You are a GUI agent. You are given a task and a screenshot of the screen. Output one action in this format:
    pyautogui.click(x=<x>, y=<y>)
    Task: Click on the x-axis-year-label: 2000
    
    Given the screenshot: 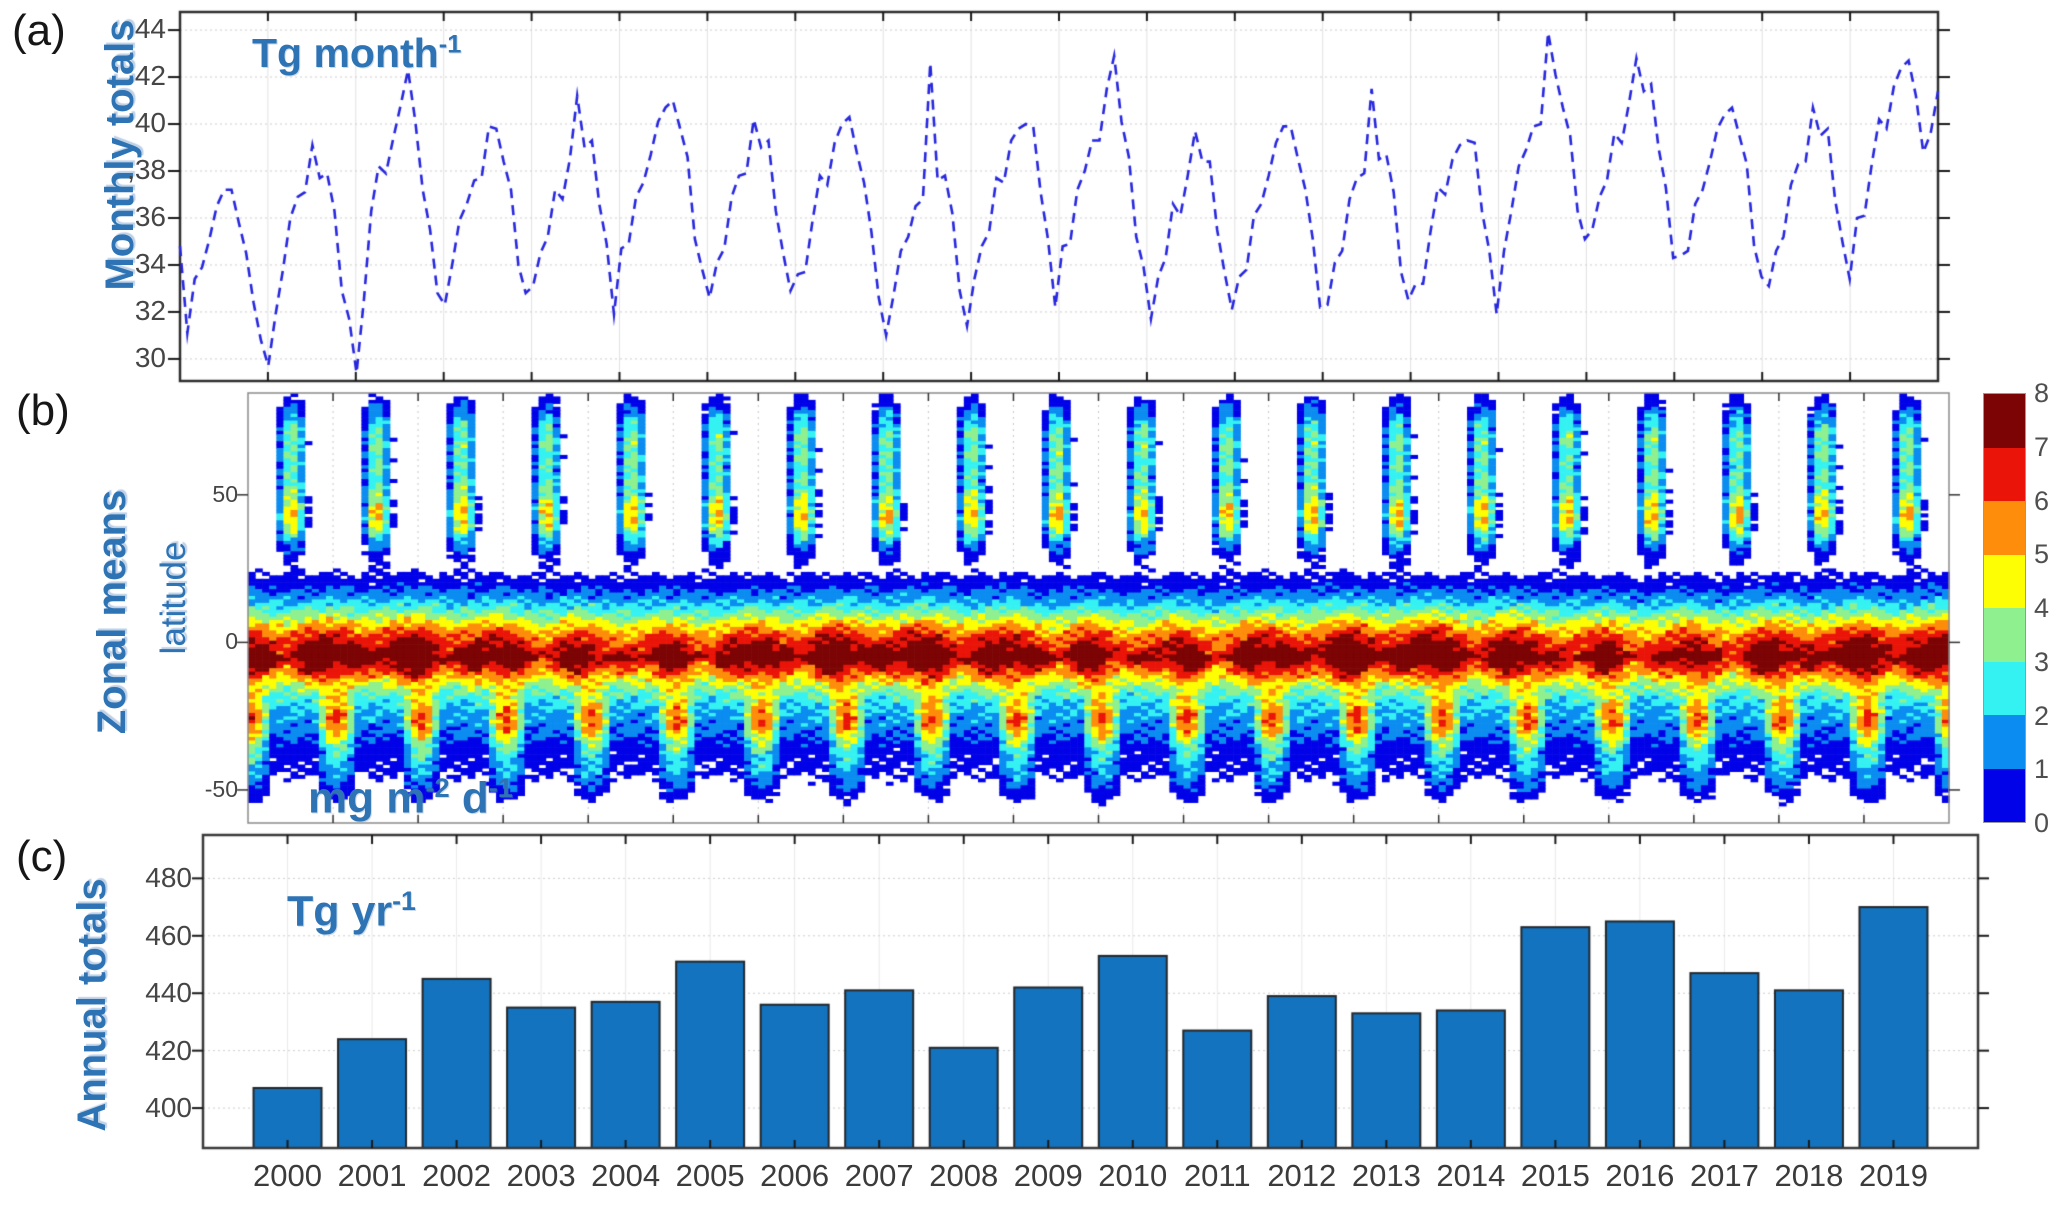 What is the action you would take?
    pyautogui.click(x=287, y=1175)
    